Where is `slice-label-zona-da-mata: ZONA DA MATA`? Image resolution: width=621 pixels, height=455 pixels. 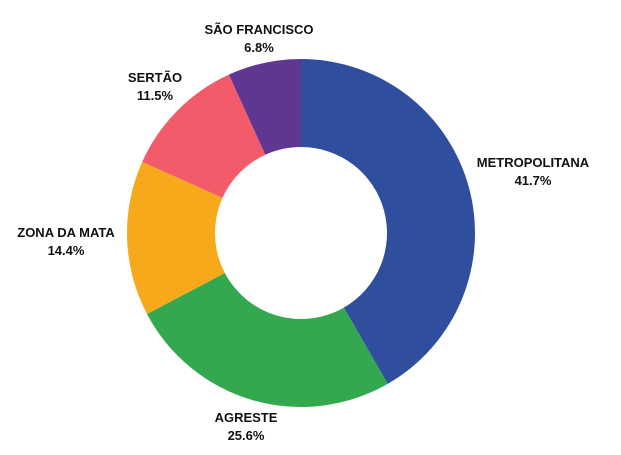 slice-label-zona-da-mata: ZONA DA MATA is located at coordinates (66, 232).